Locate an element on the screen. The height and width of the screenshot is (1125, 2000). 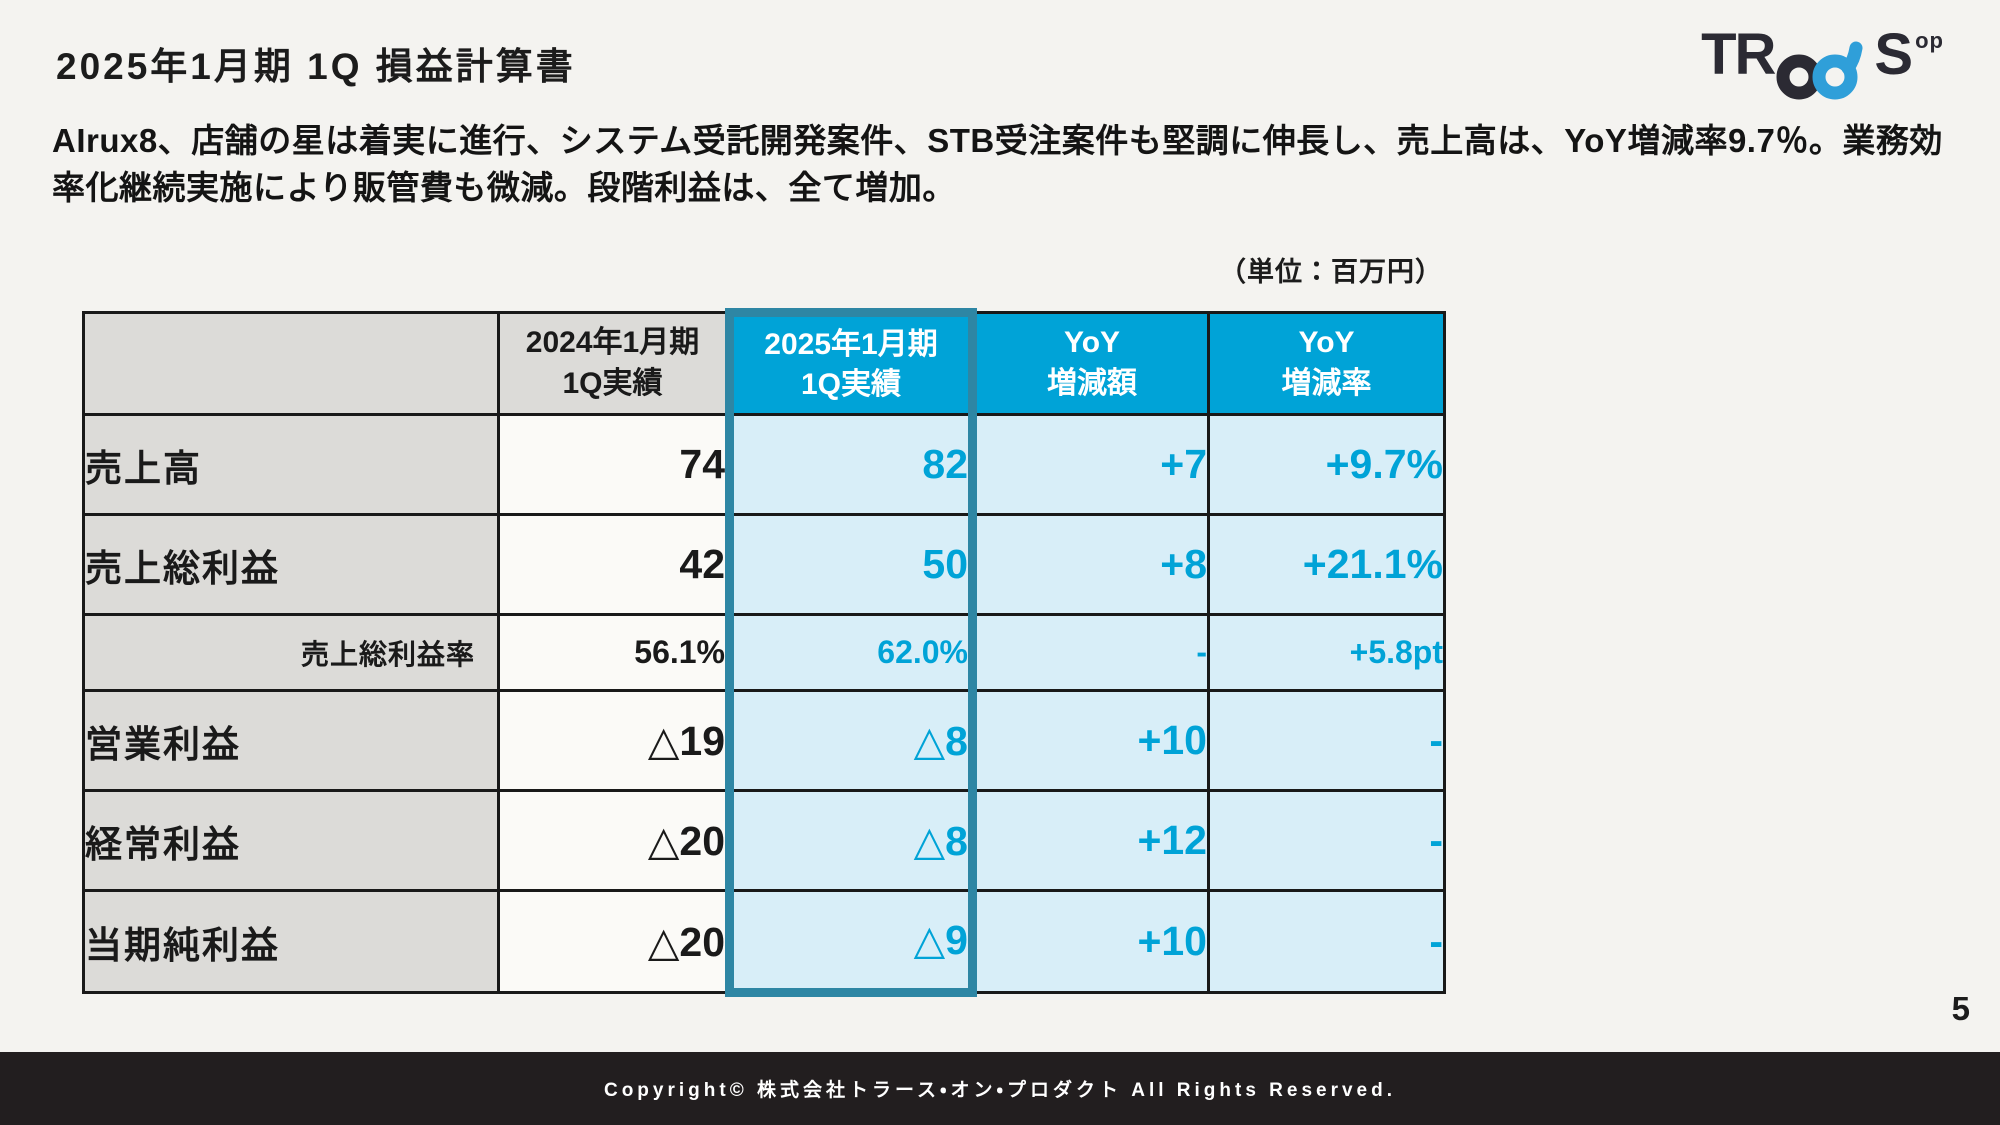
company-logo: TR S op is located at coordinates (1822, 64).